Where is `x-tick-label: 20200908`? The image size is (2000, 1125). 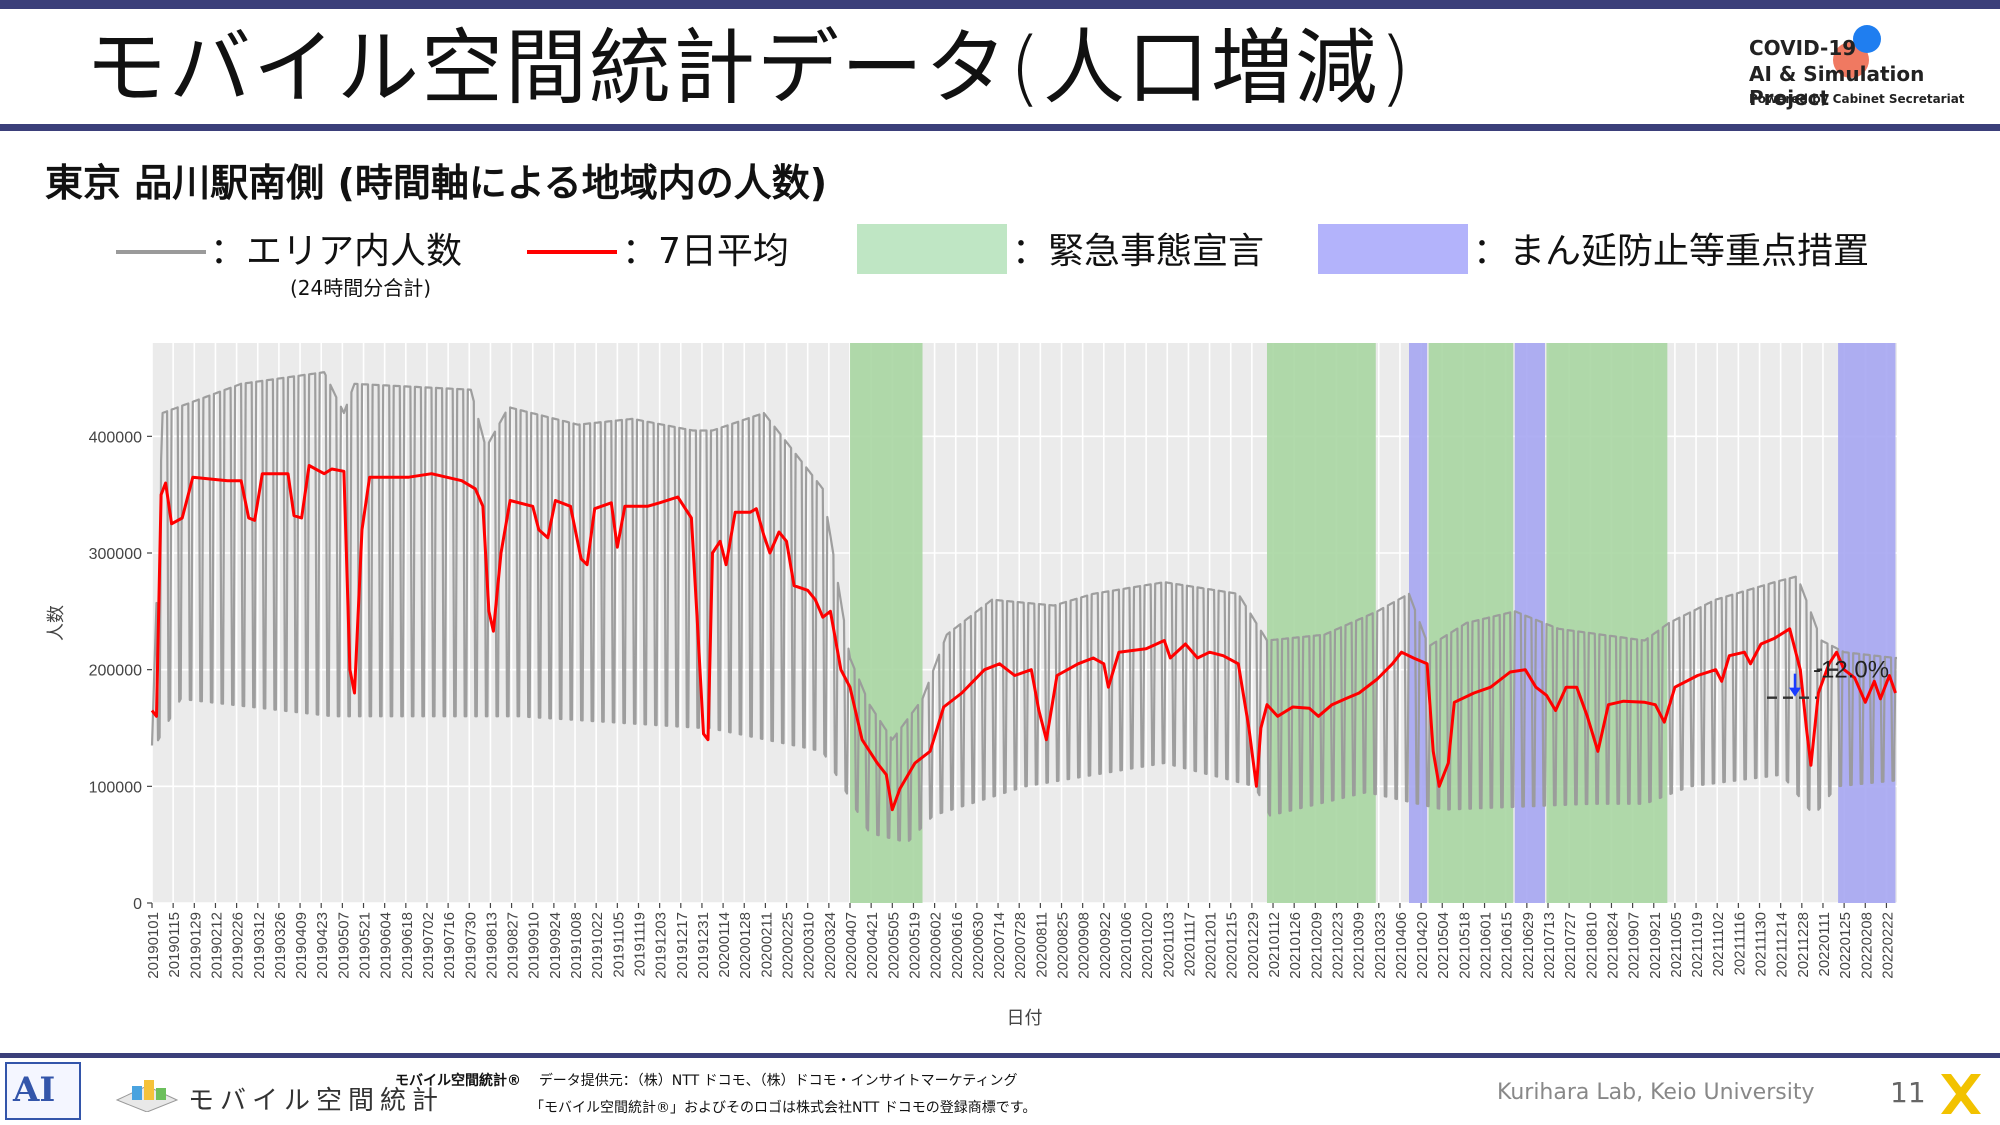
x-tick-label: 20200908 is located at coordinates (1084, 945).